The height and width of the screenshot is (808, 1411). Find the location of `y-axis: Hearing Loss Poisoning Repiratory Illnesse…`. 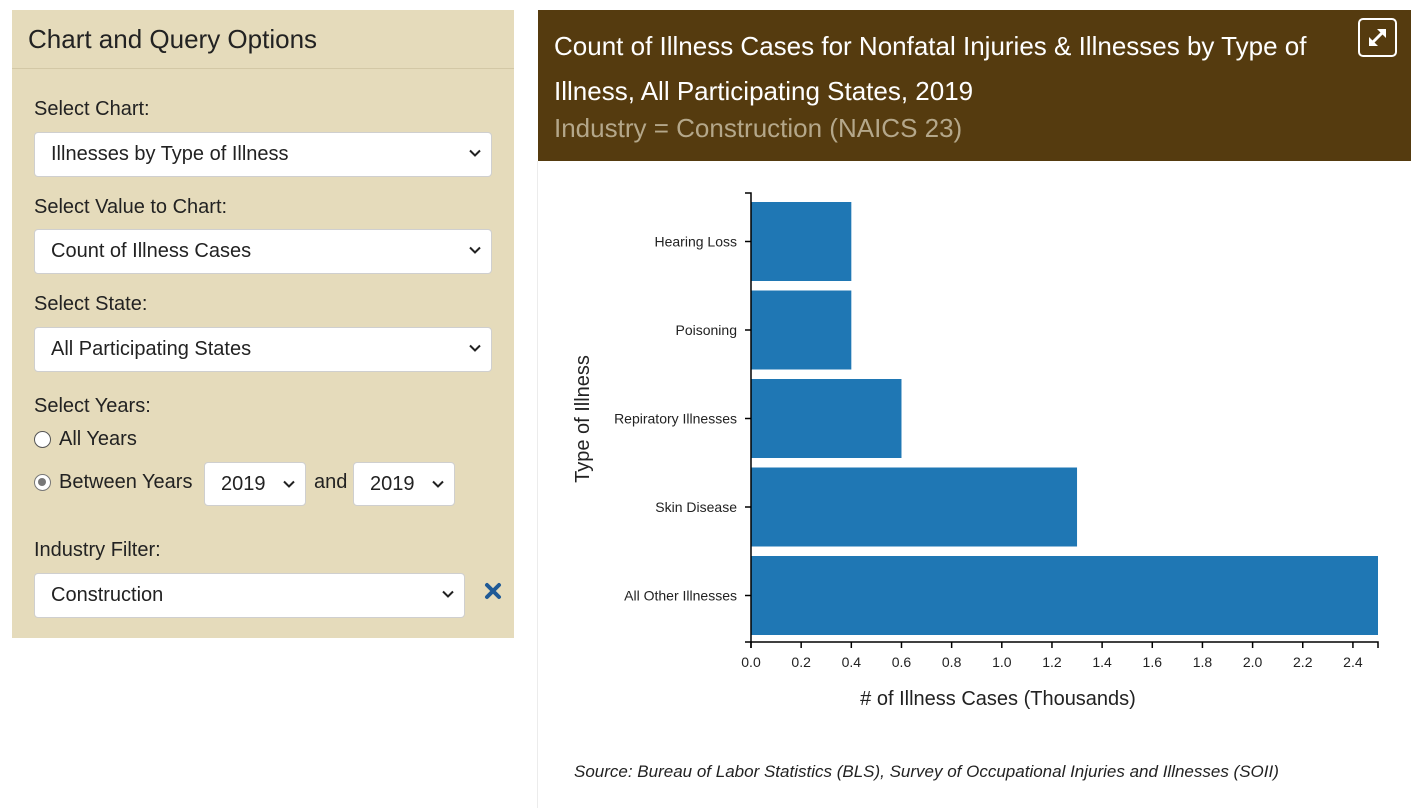

y-axis: Hearing Loss Poisoning Repiratory Illnesse… is located at coordinates (683, 417).